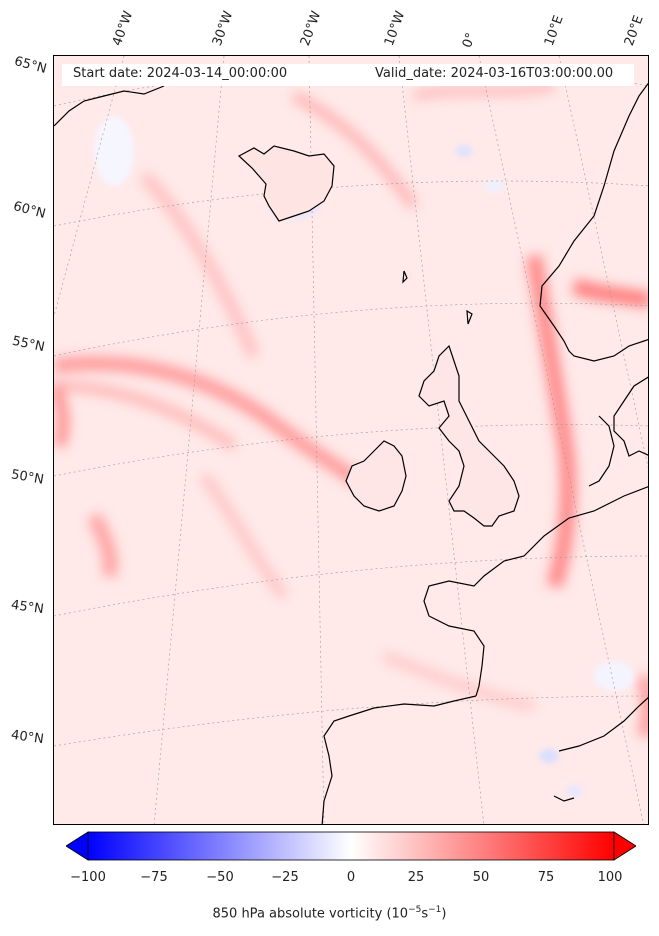 The width and height of the screenshot is (659, 936). I want to click on longitude-label-40w: 40°W, so click(123, 28).